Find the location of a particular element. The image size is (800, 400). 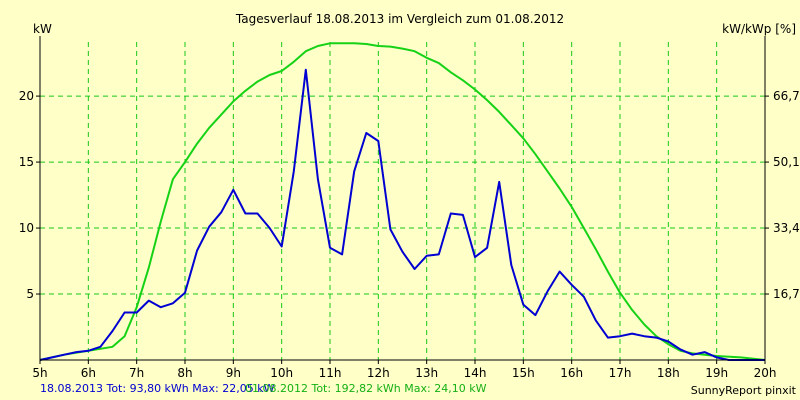

x-tick-label: 18h is located at coordinates (668, 373).